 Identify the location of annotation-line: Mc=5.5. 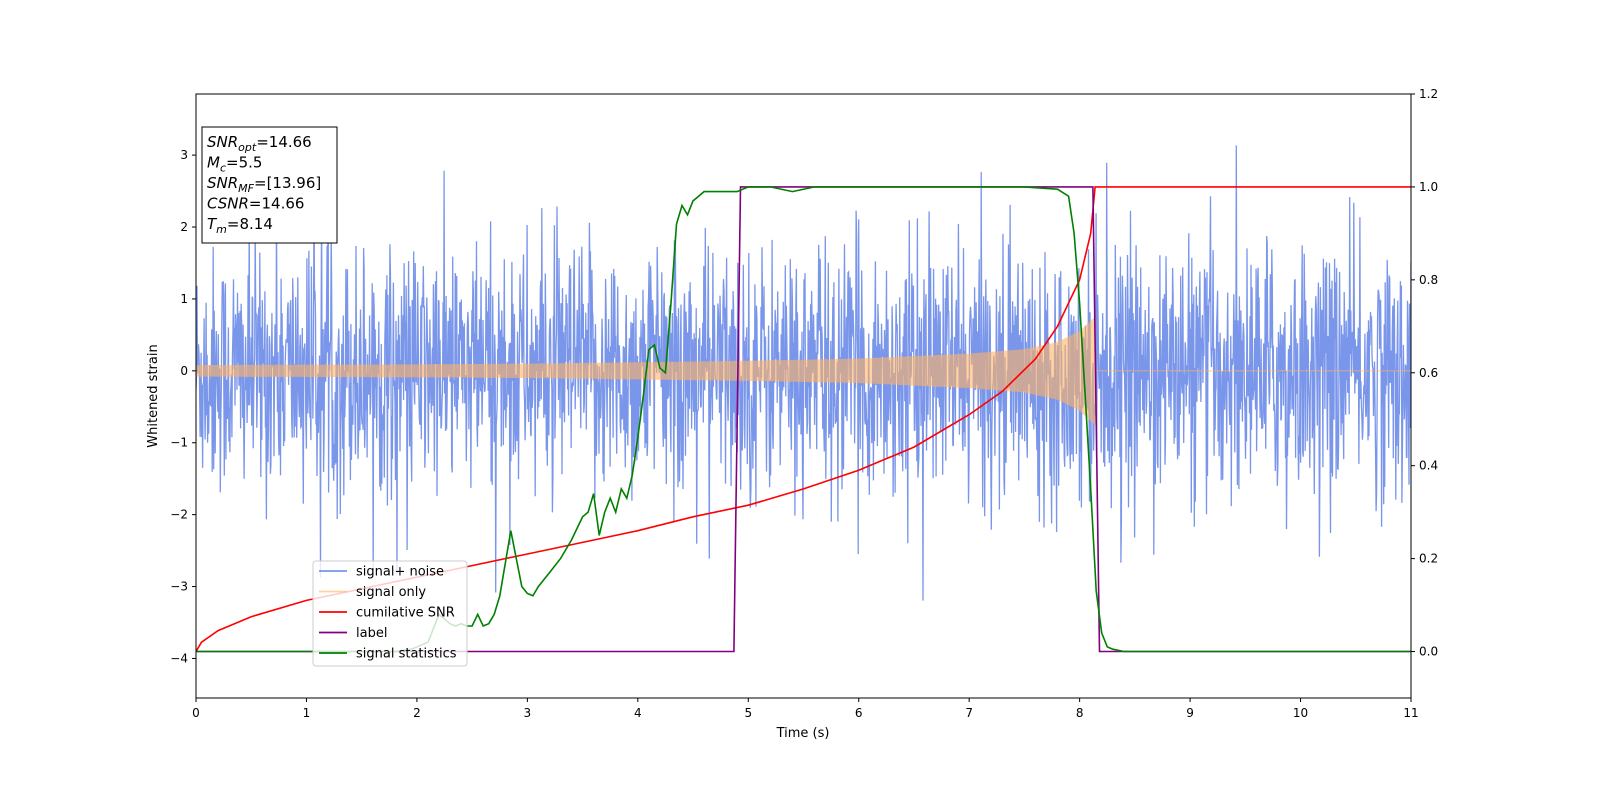
(234, 164).